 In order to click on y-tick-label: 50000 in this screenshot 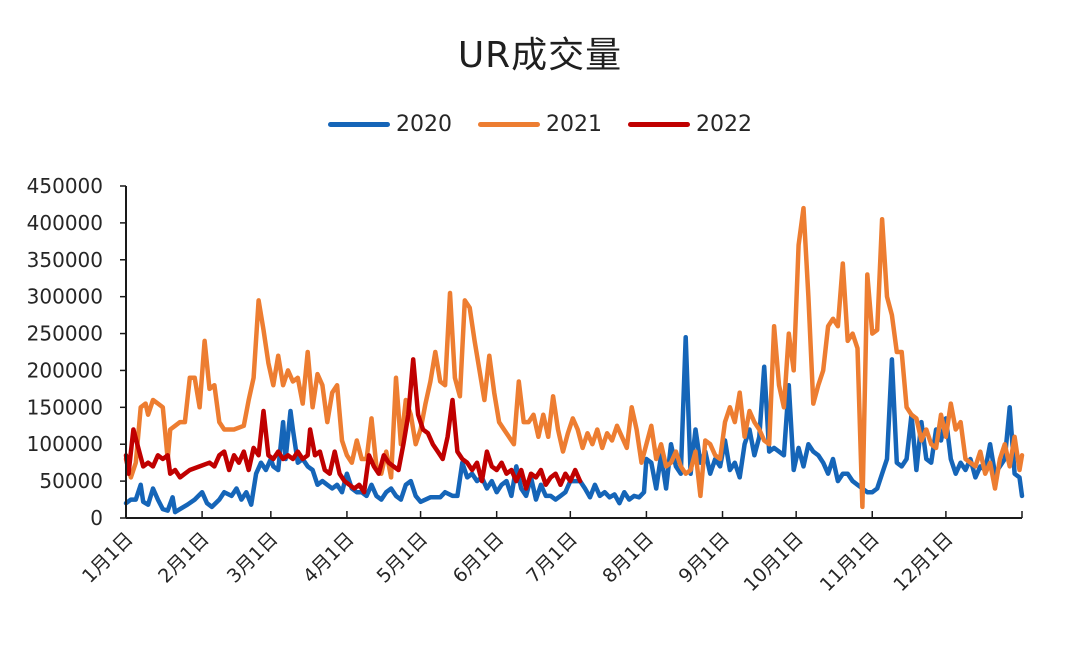, I will do `click(71, 481)`.